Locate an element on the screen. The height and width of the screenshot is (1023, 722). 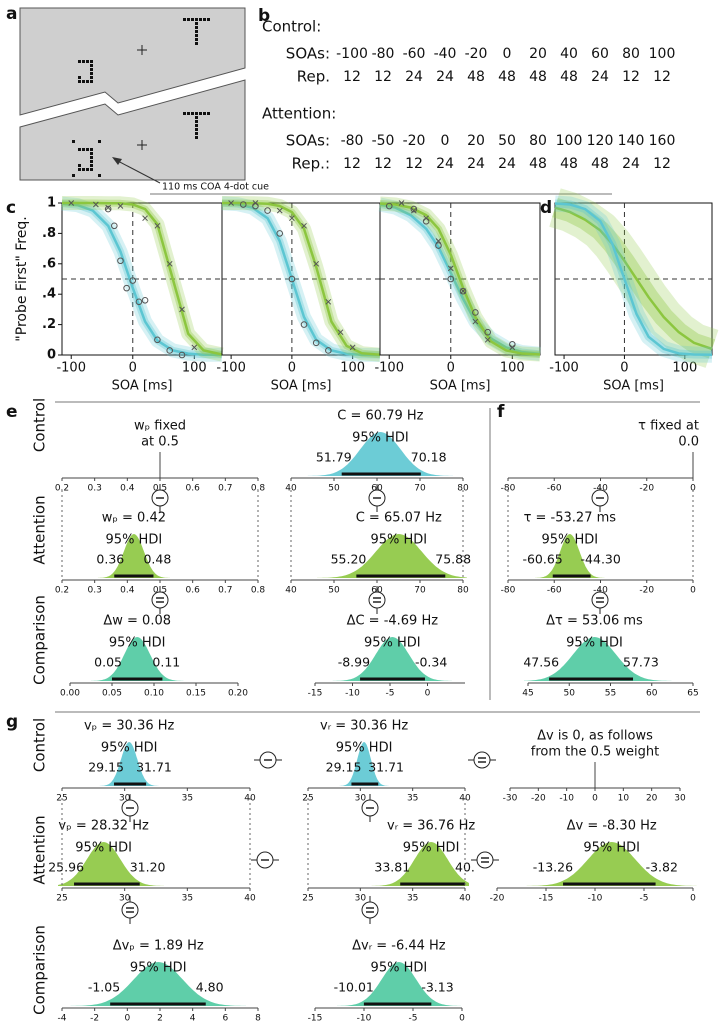
x-tick-label: 0.2 is located at coordinates (62, 591).